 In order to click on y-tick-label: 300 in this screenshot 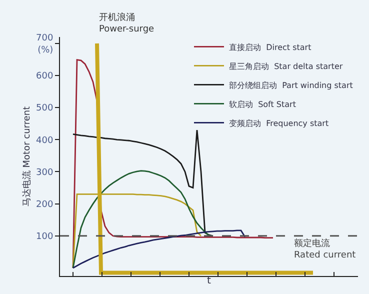, I will do `click(45, 173)`.